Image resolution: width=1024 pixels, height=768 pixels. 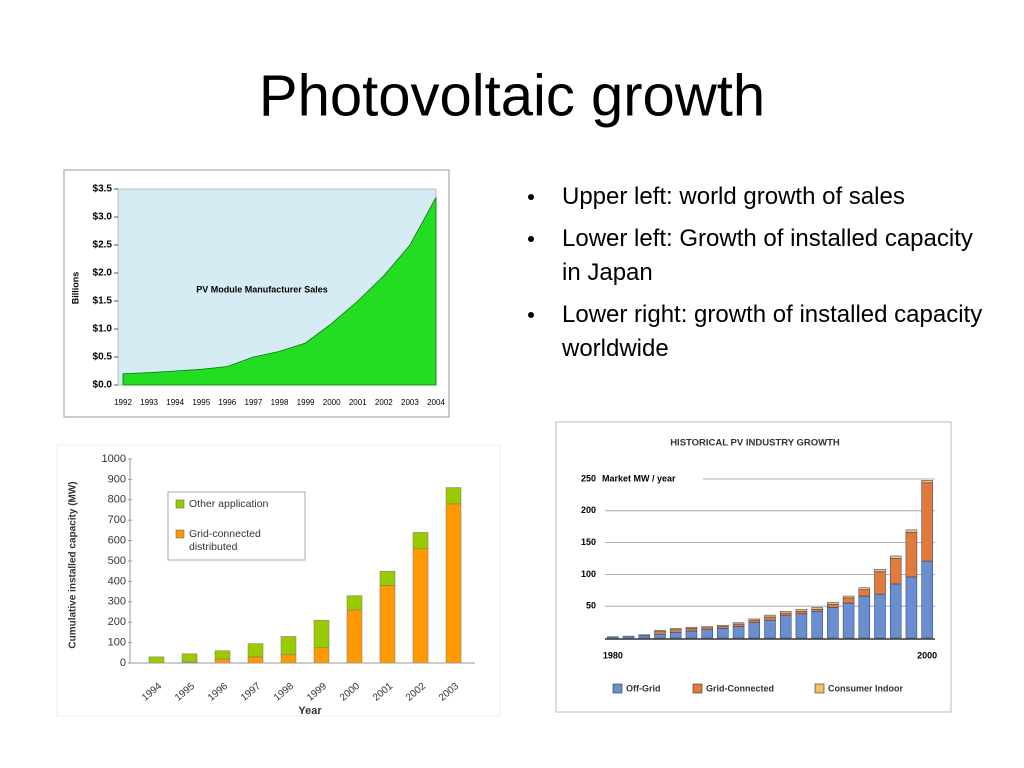 What do you see at coordinates (760, 197) in the screenshot?
I see `bullet: Upper left: world growth of sales` at bounding box center [760, 197].